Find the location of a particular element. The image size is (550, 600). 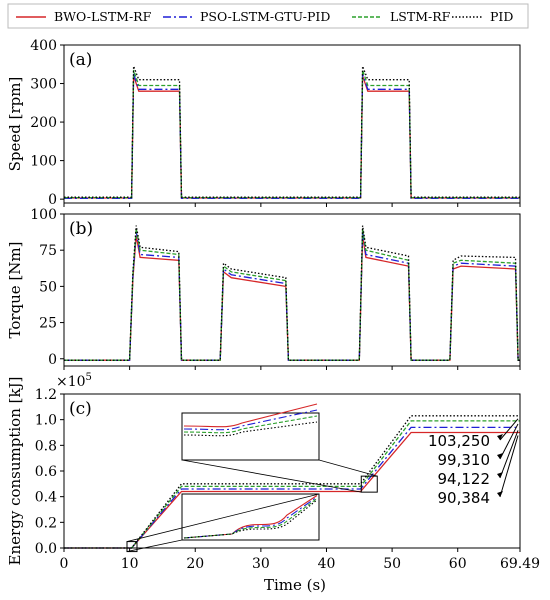

legend-label-pid: PID is located at coordinates (501, 16).